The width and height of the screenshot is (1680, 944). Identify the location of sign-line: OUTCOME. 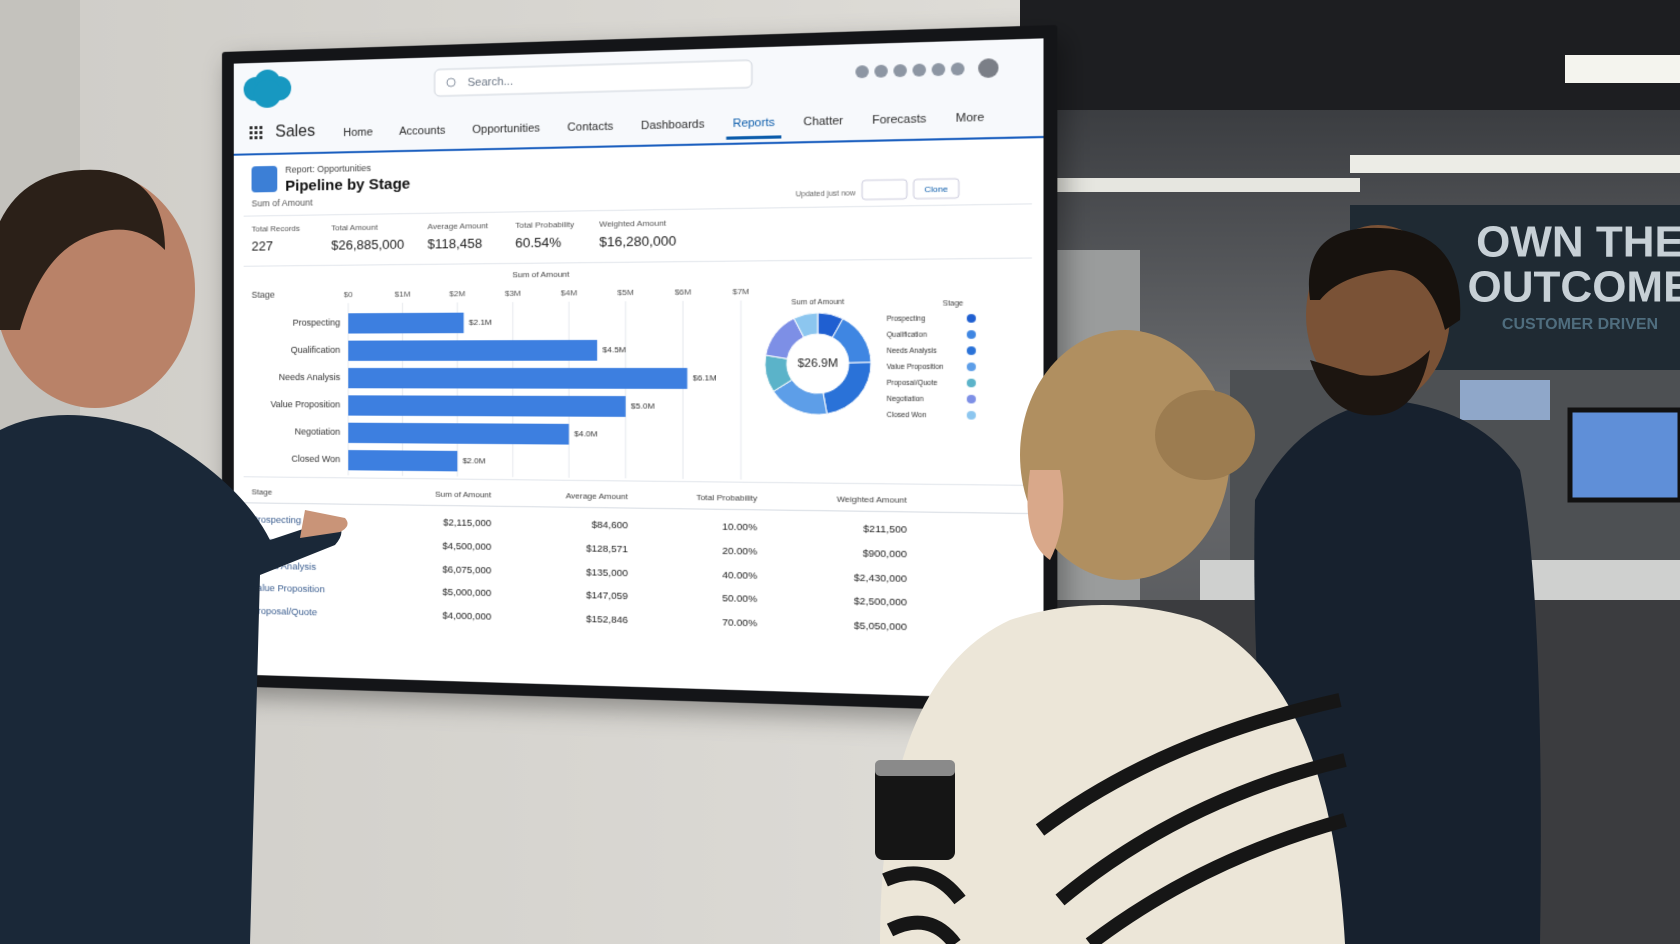
(1574, 287).